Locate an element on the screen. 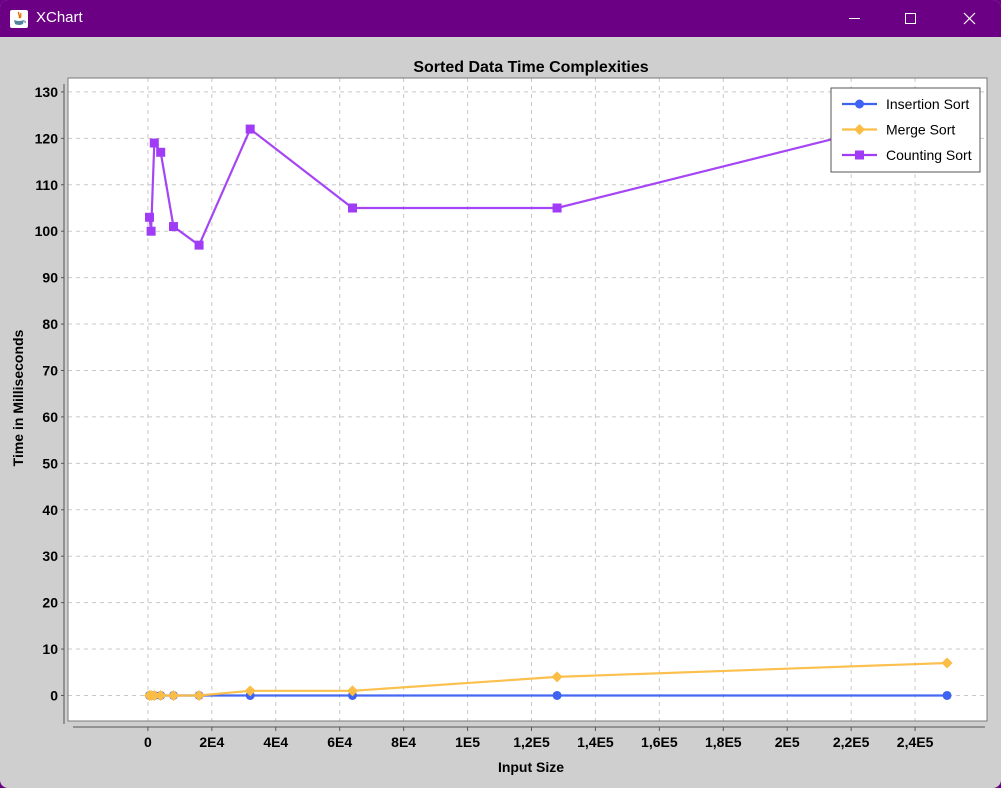  window-title: XChart is located at coordinates (59, 17).